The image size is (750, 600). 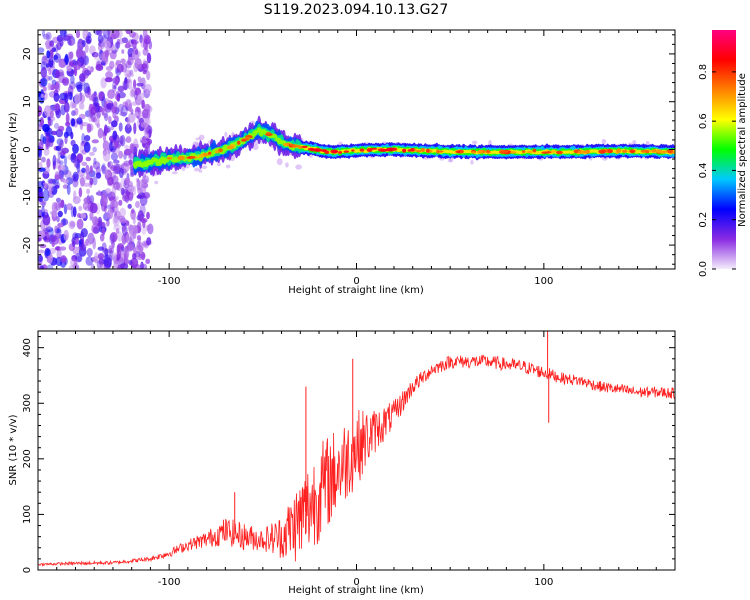 I want to click on heatmap-y-tick-label: 0, so click(x=27, y=149).